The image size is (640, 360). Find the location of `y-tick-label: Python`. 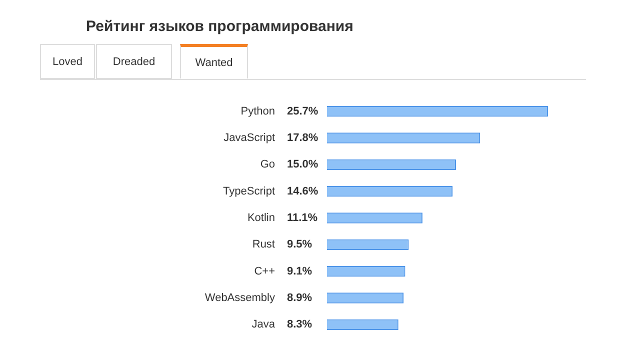

y-tick-label: Python is located at coordinates (257, 111).